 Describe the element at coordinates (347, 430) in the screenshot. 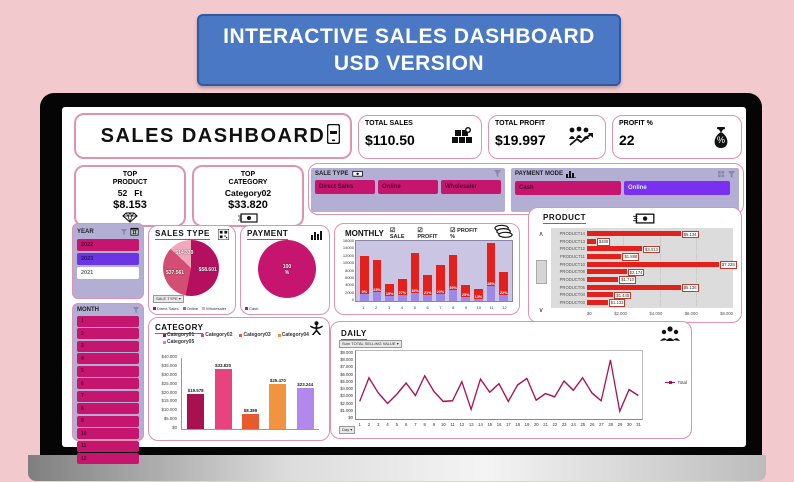

I see `daily-axis-field-button: Day` at that location.